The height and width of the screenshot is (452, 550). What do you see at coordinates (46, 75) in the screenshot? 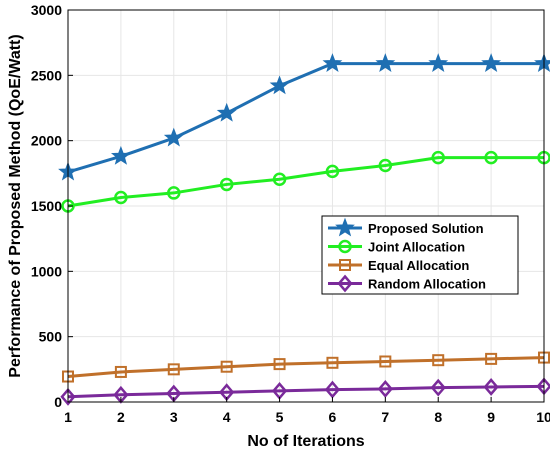
I see `y-tick-label: 2500` at bounding box center [46, 75].